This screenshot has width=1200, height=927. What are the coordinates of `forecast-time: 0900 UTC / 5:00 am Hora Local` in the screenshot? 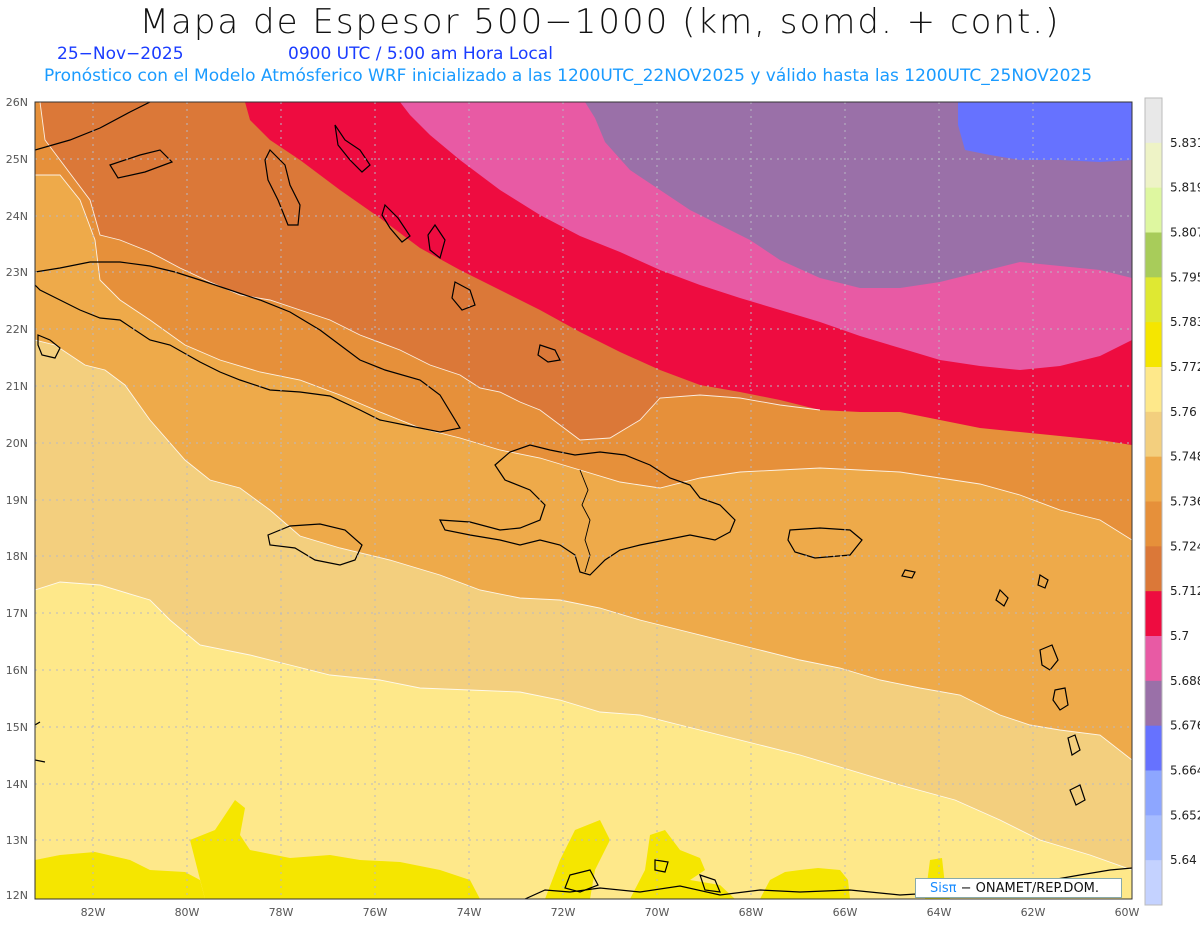 It's located at (420, 54).